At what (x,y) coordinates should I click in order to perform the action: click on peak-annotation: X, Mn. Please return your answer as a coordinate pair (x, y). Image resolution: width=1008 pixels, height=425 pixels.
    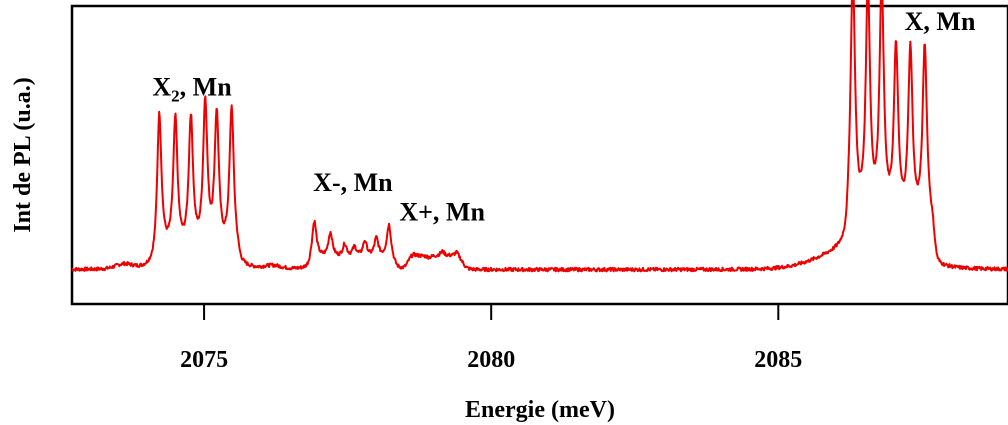
    Looking at the image, I should click on (940, 21).